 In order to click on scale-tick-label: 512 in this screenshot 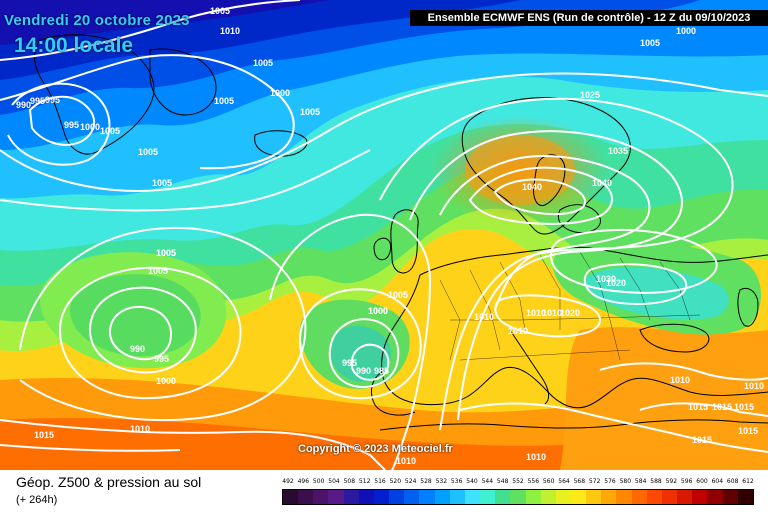, I will do `click(364, 481)`.